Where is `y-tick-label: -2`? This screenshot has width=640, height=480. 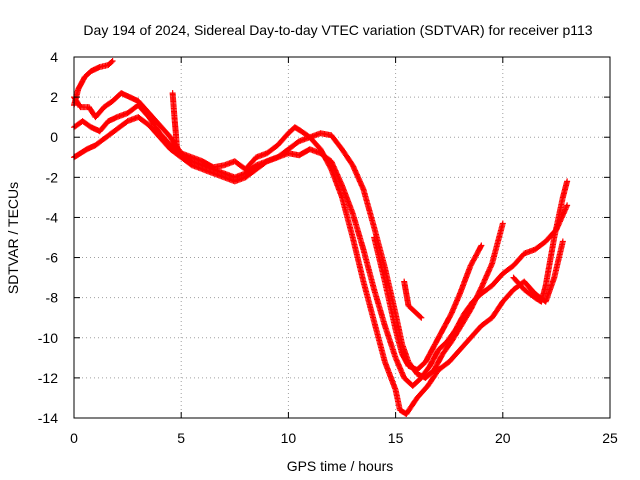 y-tick-label: -2 is located at coordinates (52, 177).